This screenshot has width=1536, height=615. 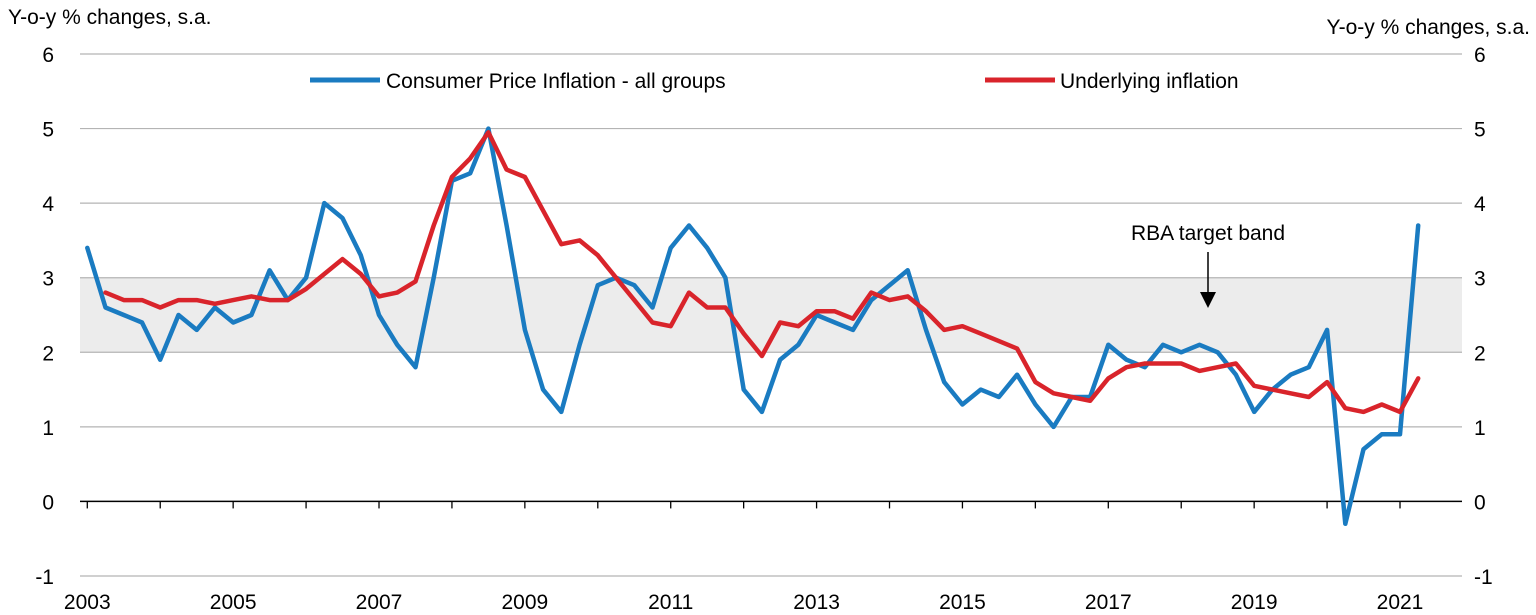 I want to click on x-tick-label: 2005, so click(x=233, y=602).